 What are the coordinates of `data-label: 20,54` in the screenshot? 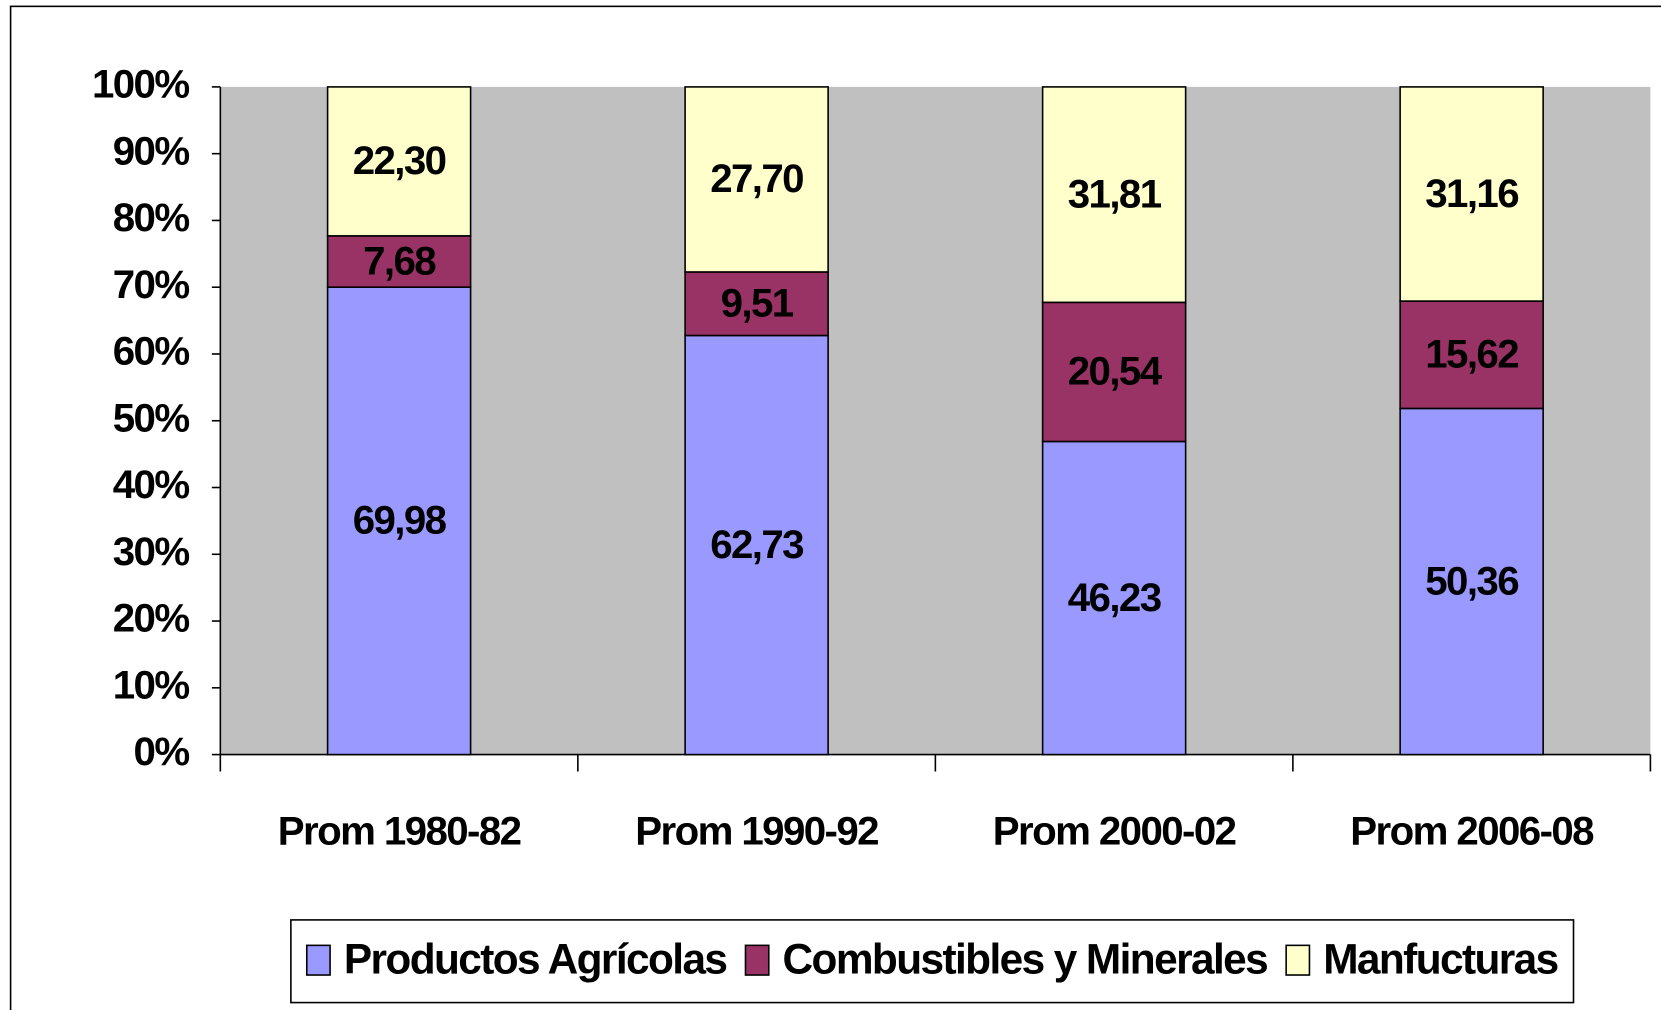 It's located at (1115, 371).